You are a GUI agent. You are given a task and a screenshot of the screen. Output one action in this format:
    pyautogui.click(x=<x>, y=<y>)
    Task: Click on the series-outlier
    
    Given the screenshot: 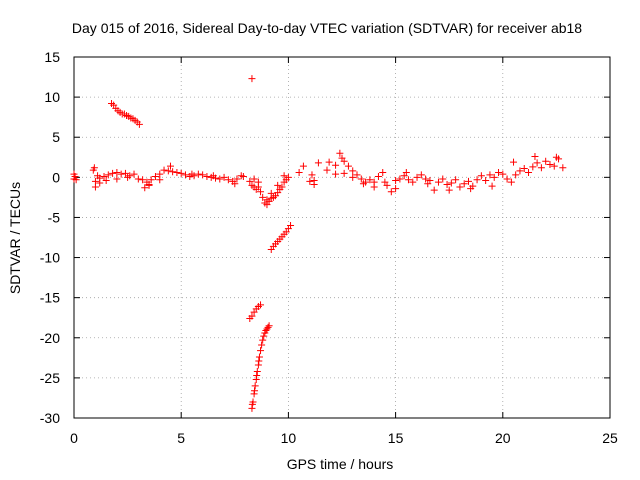 What is the action you would take?
    pyautogui.click(x=252, y=79)
    